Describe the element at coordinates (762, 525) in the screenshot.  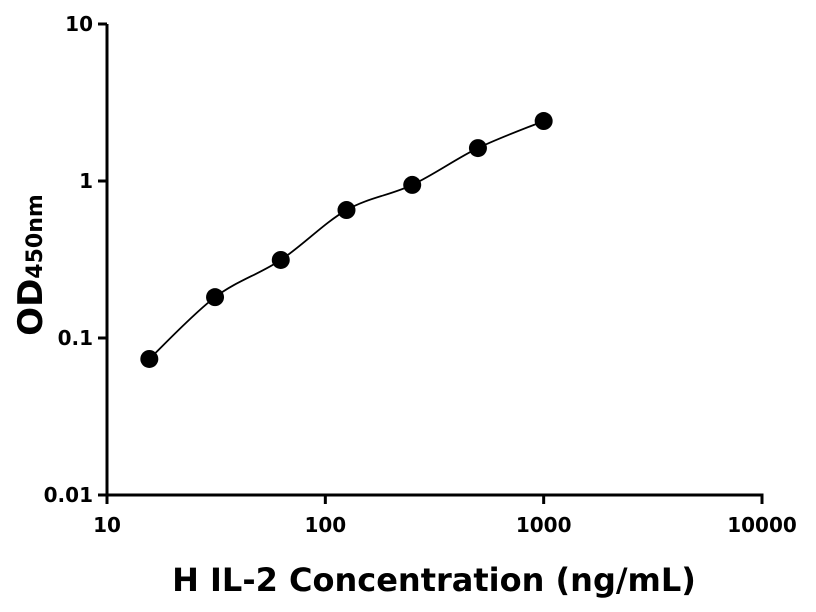
I see `x-tick-label: 10000` at that location.